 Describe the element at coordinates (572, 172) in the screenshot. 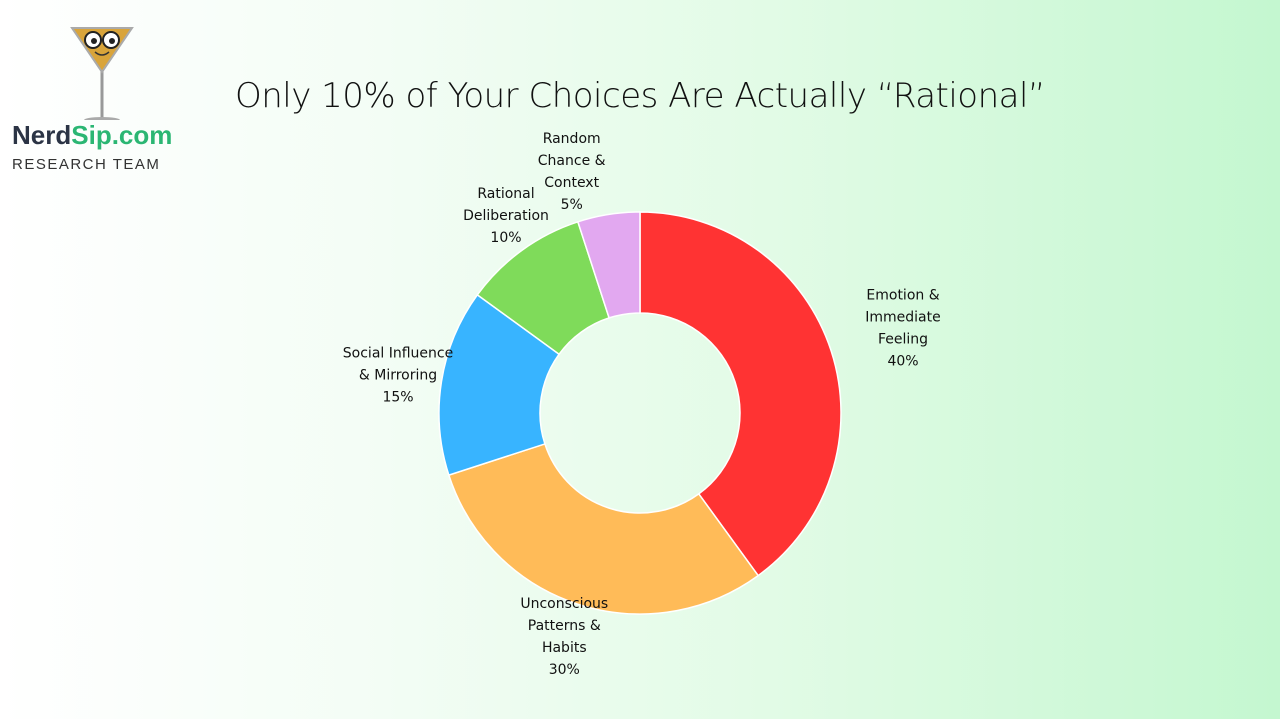

I see `slice-label: Random Chance & Context 5%` at that location.